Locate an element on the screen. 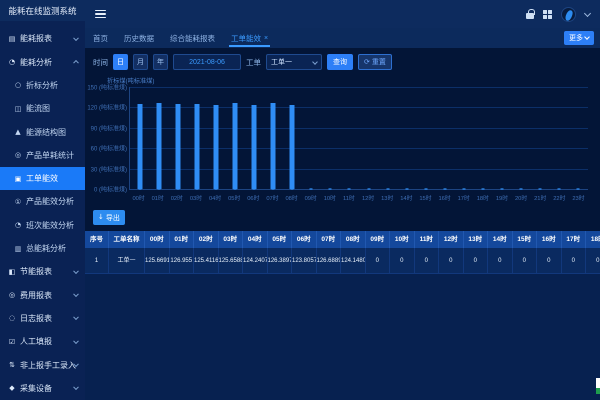 This screenshot has width=600, height=400. chevron-up-icon is located at coordinates (76, 63).